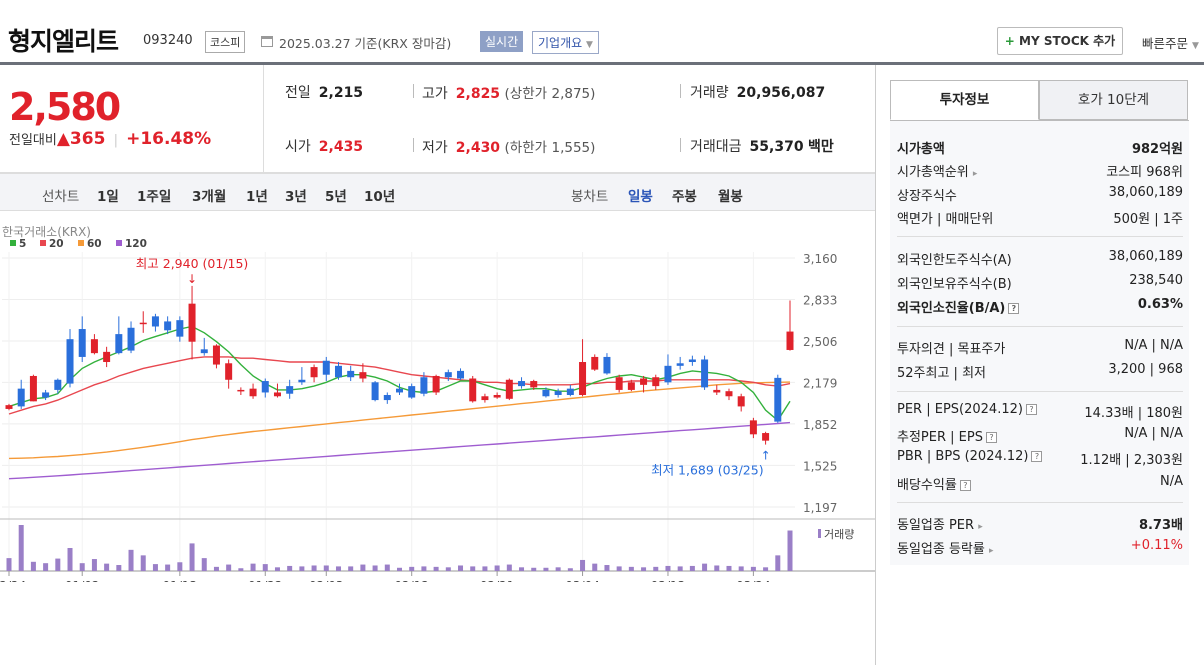 This screenshot has height=665, width=1204. I want to click on prev-close-label: 전일, so click(298, 93).